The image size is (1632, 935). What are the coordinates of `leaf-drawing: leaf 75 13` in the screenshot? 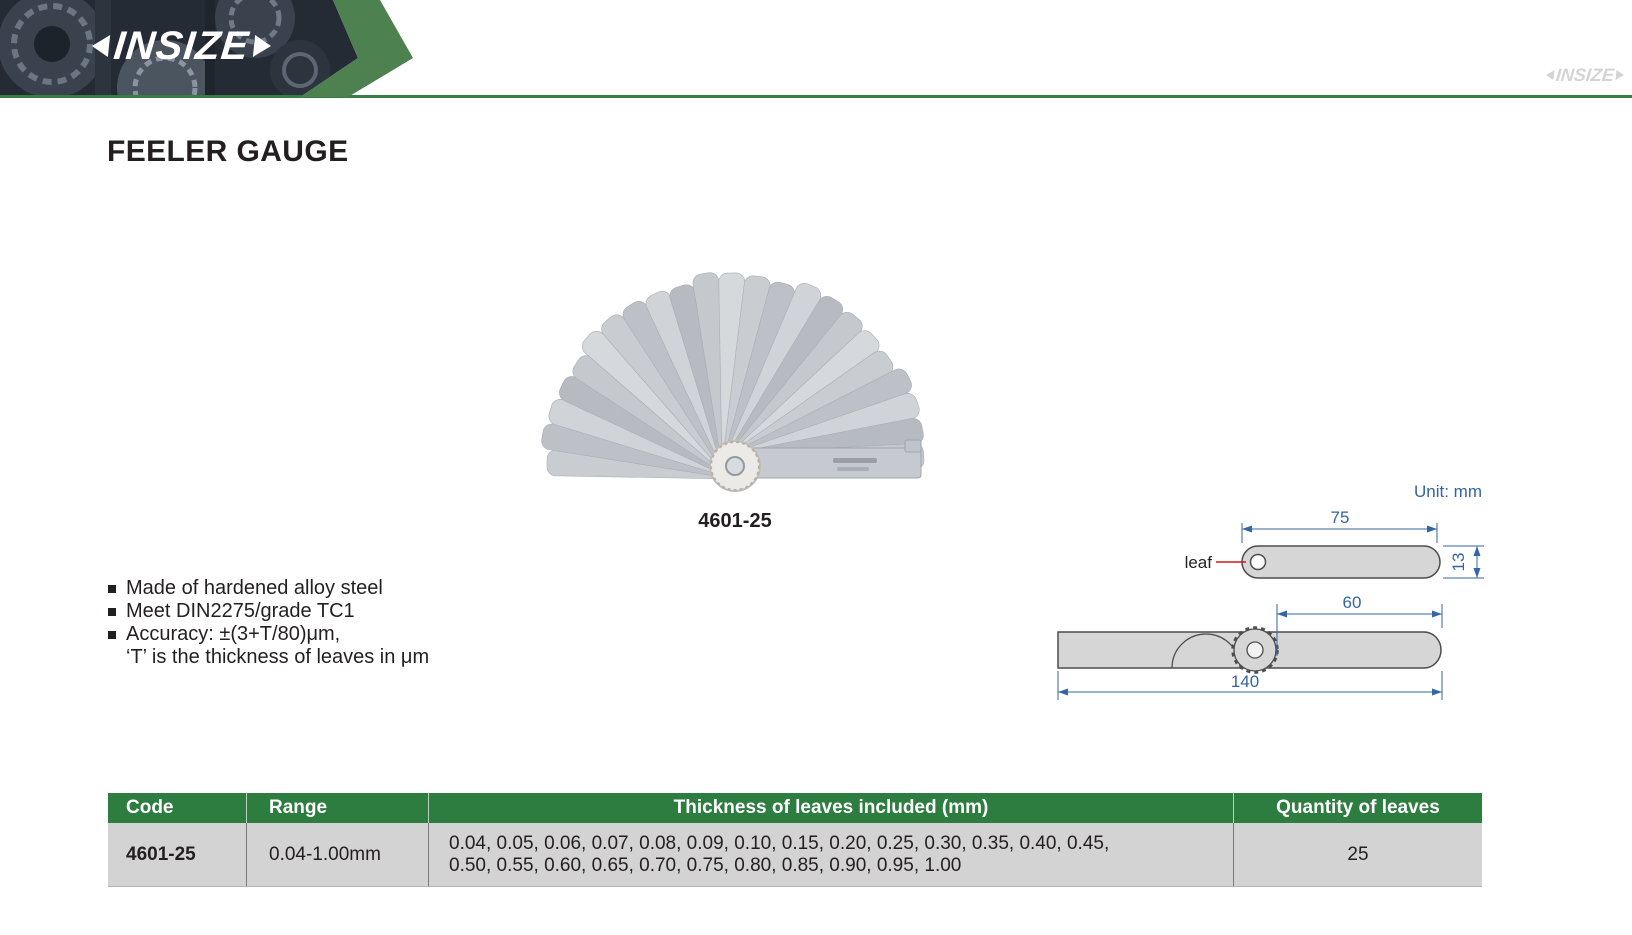 It's located at (1334, 543).